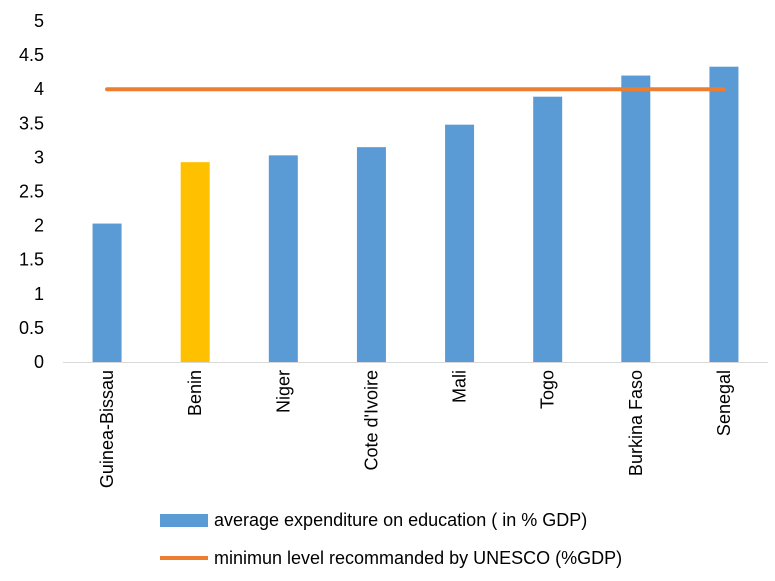 This screenshot has width=775, height=581. Describe the element at coordinates (39, 157) in the screenshot. I see `y-tick-label: 3` at that location.